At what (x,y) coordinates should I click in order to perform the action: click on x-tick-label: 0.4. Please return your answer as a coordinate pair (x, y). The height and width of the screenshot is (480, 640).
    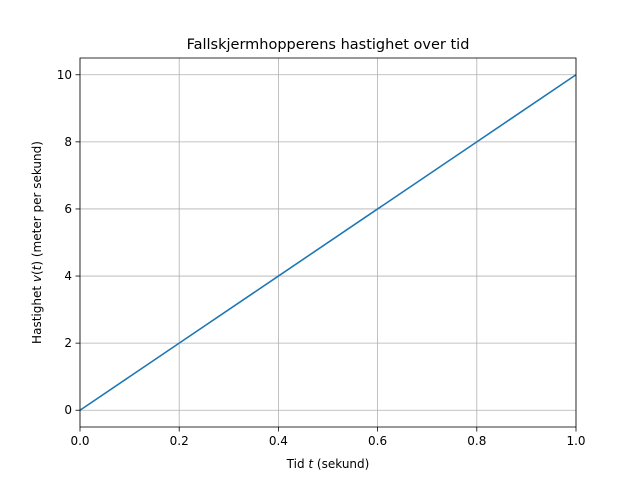
    Looking at the image, I should click on (278, 441).